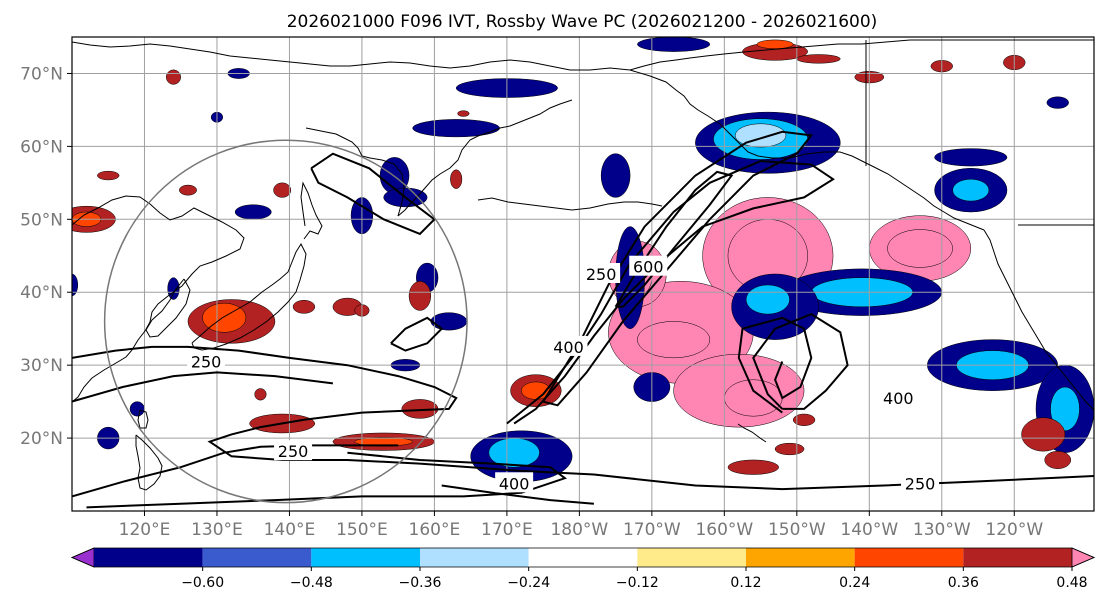  I want to click on x-tick-label-8: 160°W, so click(724, 530).